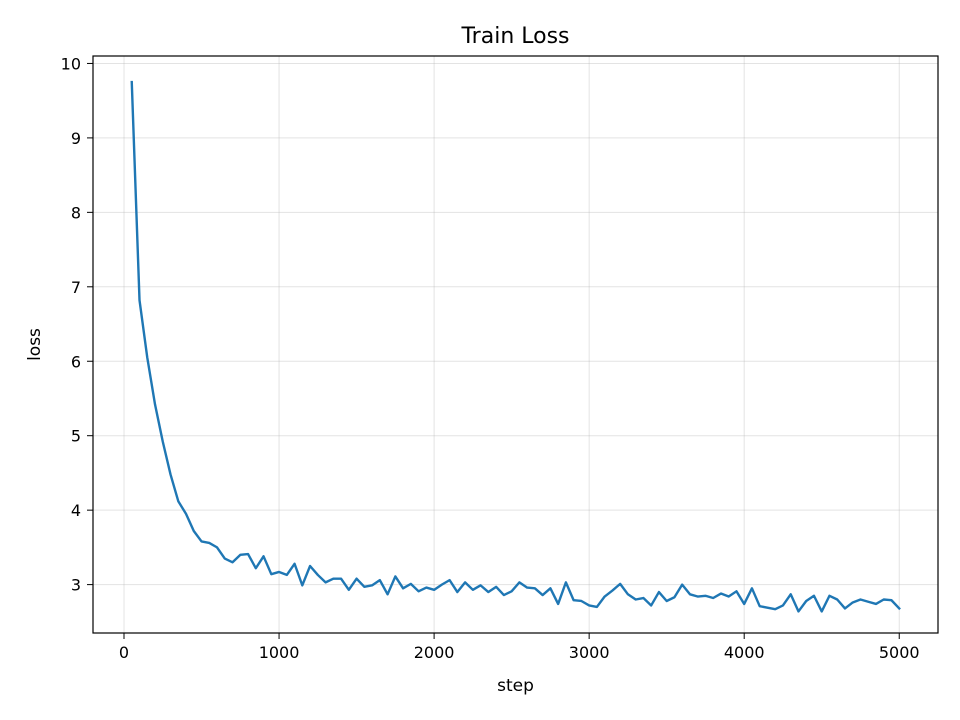  I want to click on x-axis-ticks: 0 1000 2000 3000 4000 5000, so click(519, 647).